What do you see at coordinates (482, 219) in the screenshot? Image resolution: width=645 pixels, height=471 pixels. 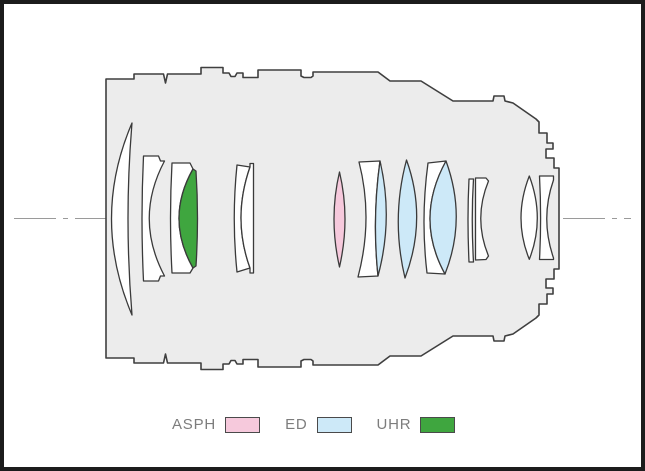 I see `lens-element-9b` at bounding box center [482, 219].